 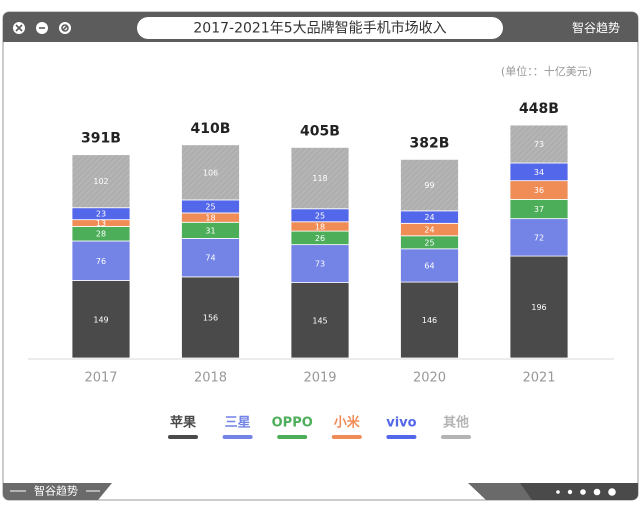 What do you see at coordinates (42, 28) in the screenshot?
I see `button-icons` at bounding box center [42, 28].